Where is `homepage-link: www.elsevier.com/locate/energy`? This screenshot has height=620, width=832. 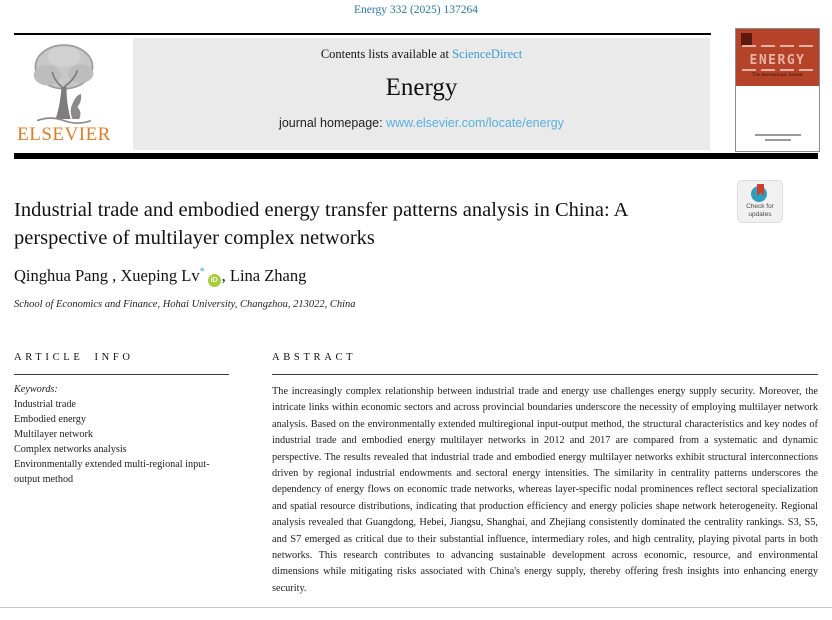 homepage-link: www.elsevier.com/locate/energy is located at coordinates (475, 123).